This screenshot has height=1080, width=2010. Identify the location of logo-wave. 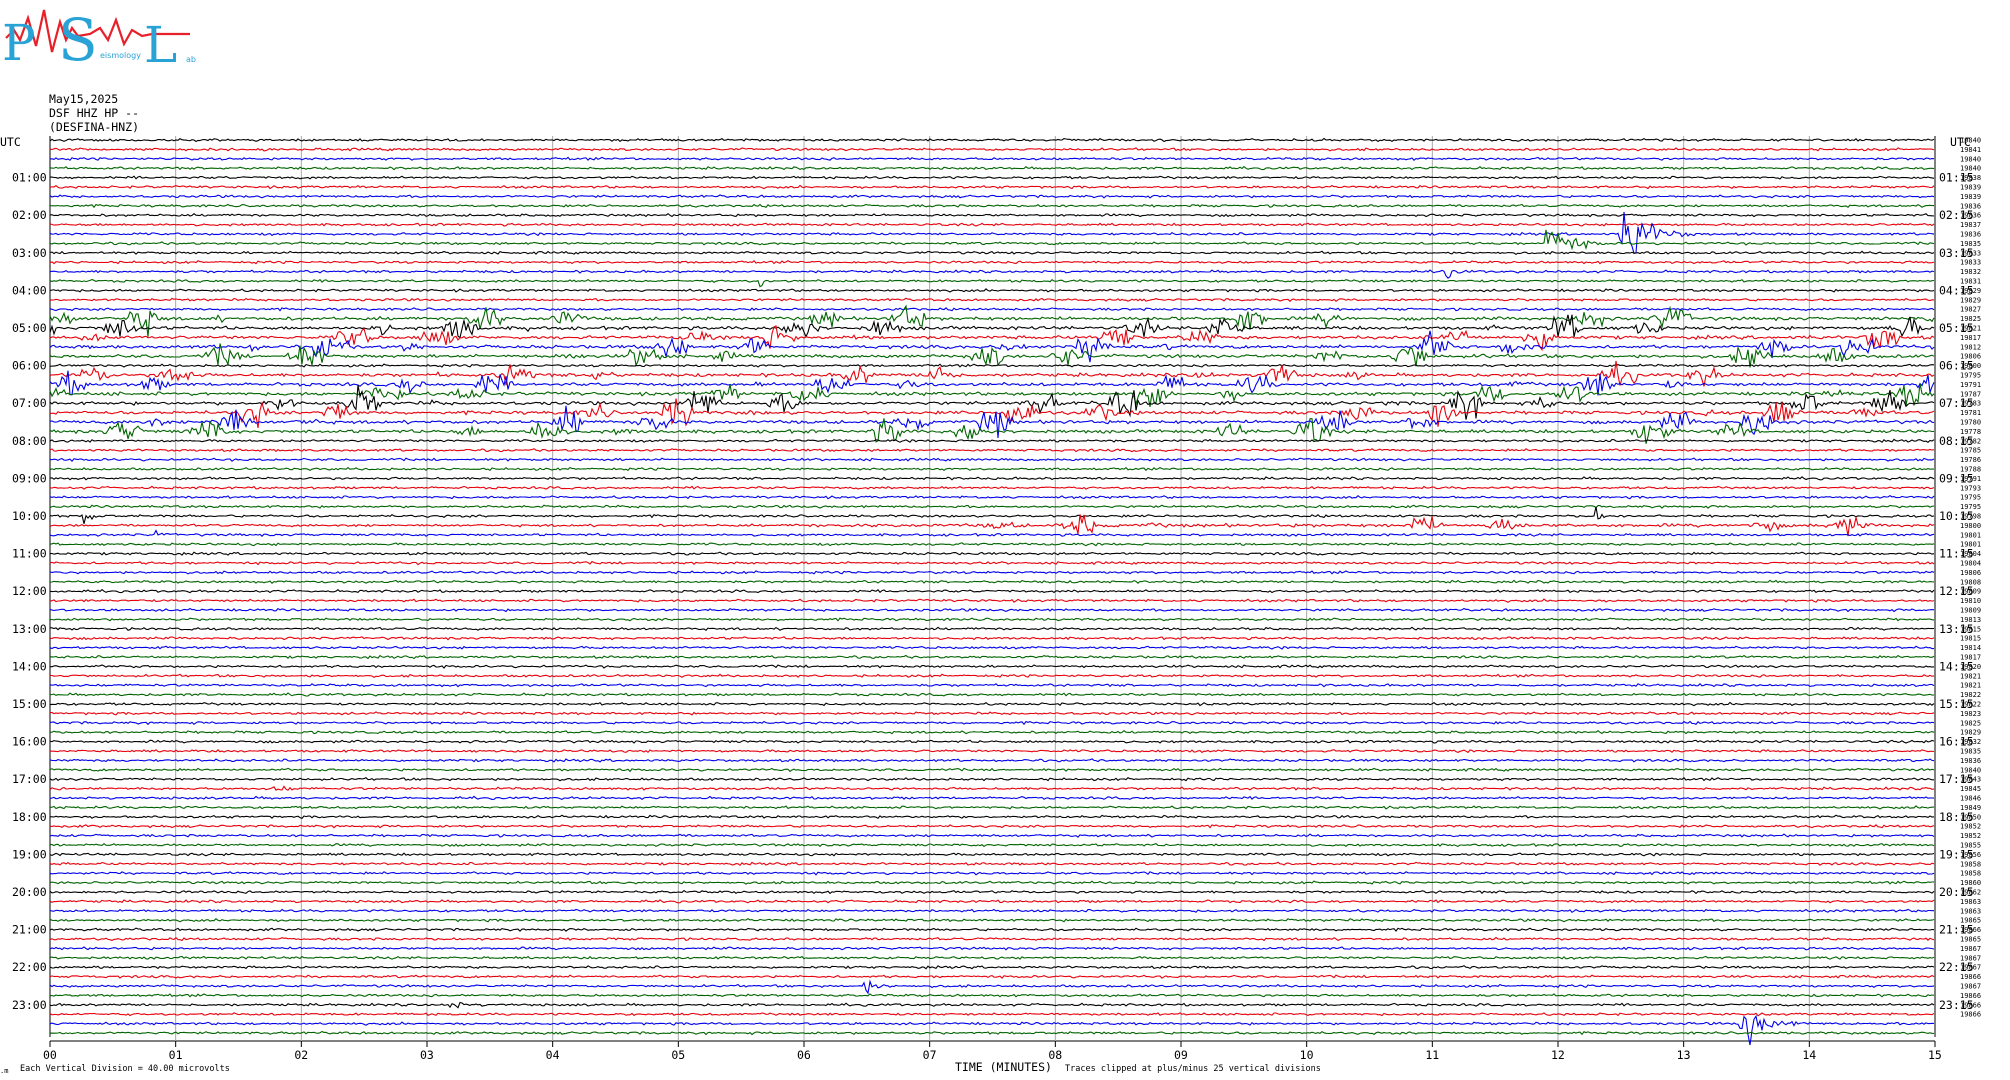
(97, 31).